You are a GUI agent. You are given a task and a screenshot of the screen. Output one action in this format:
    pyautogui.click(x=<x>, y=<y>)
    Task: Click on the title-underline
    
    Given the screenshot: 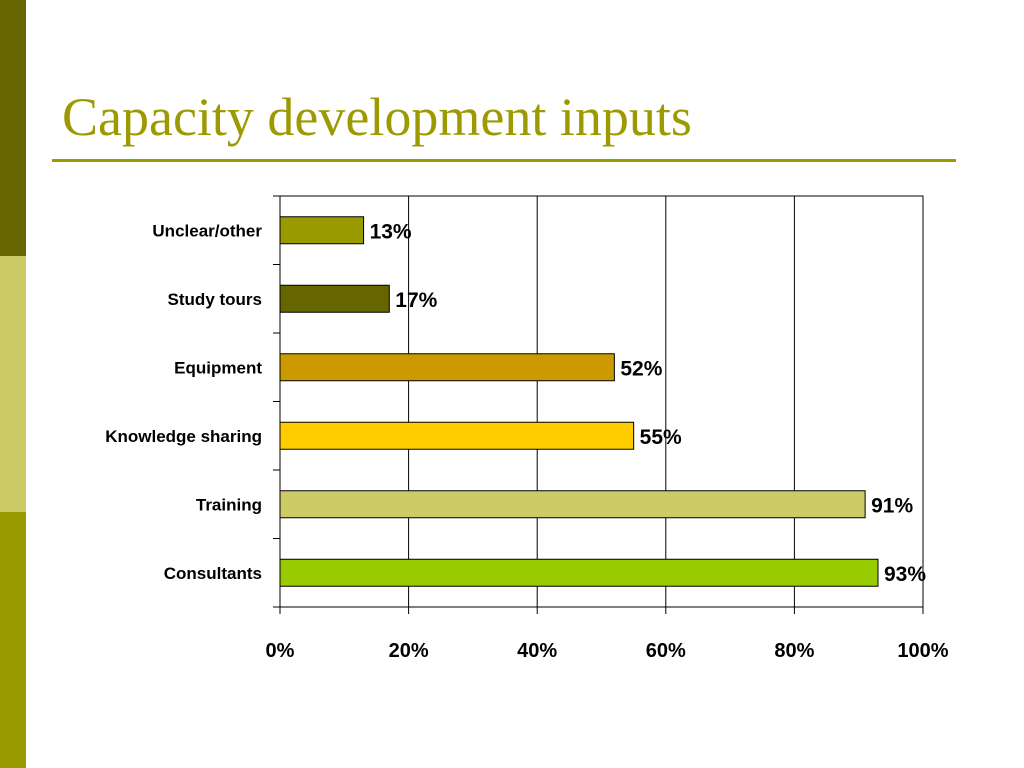 What is the action you would take?
    pyautogui.click(x=504, y=160)
    